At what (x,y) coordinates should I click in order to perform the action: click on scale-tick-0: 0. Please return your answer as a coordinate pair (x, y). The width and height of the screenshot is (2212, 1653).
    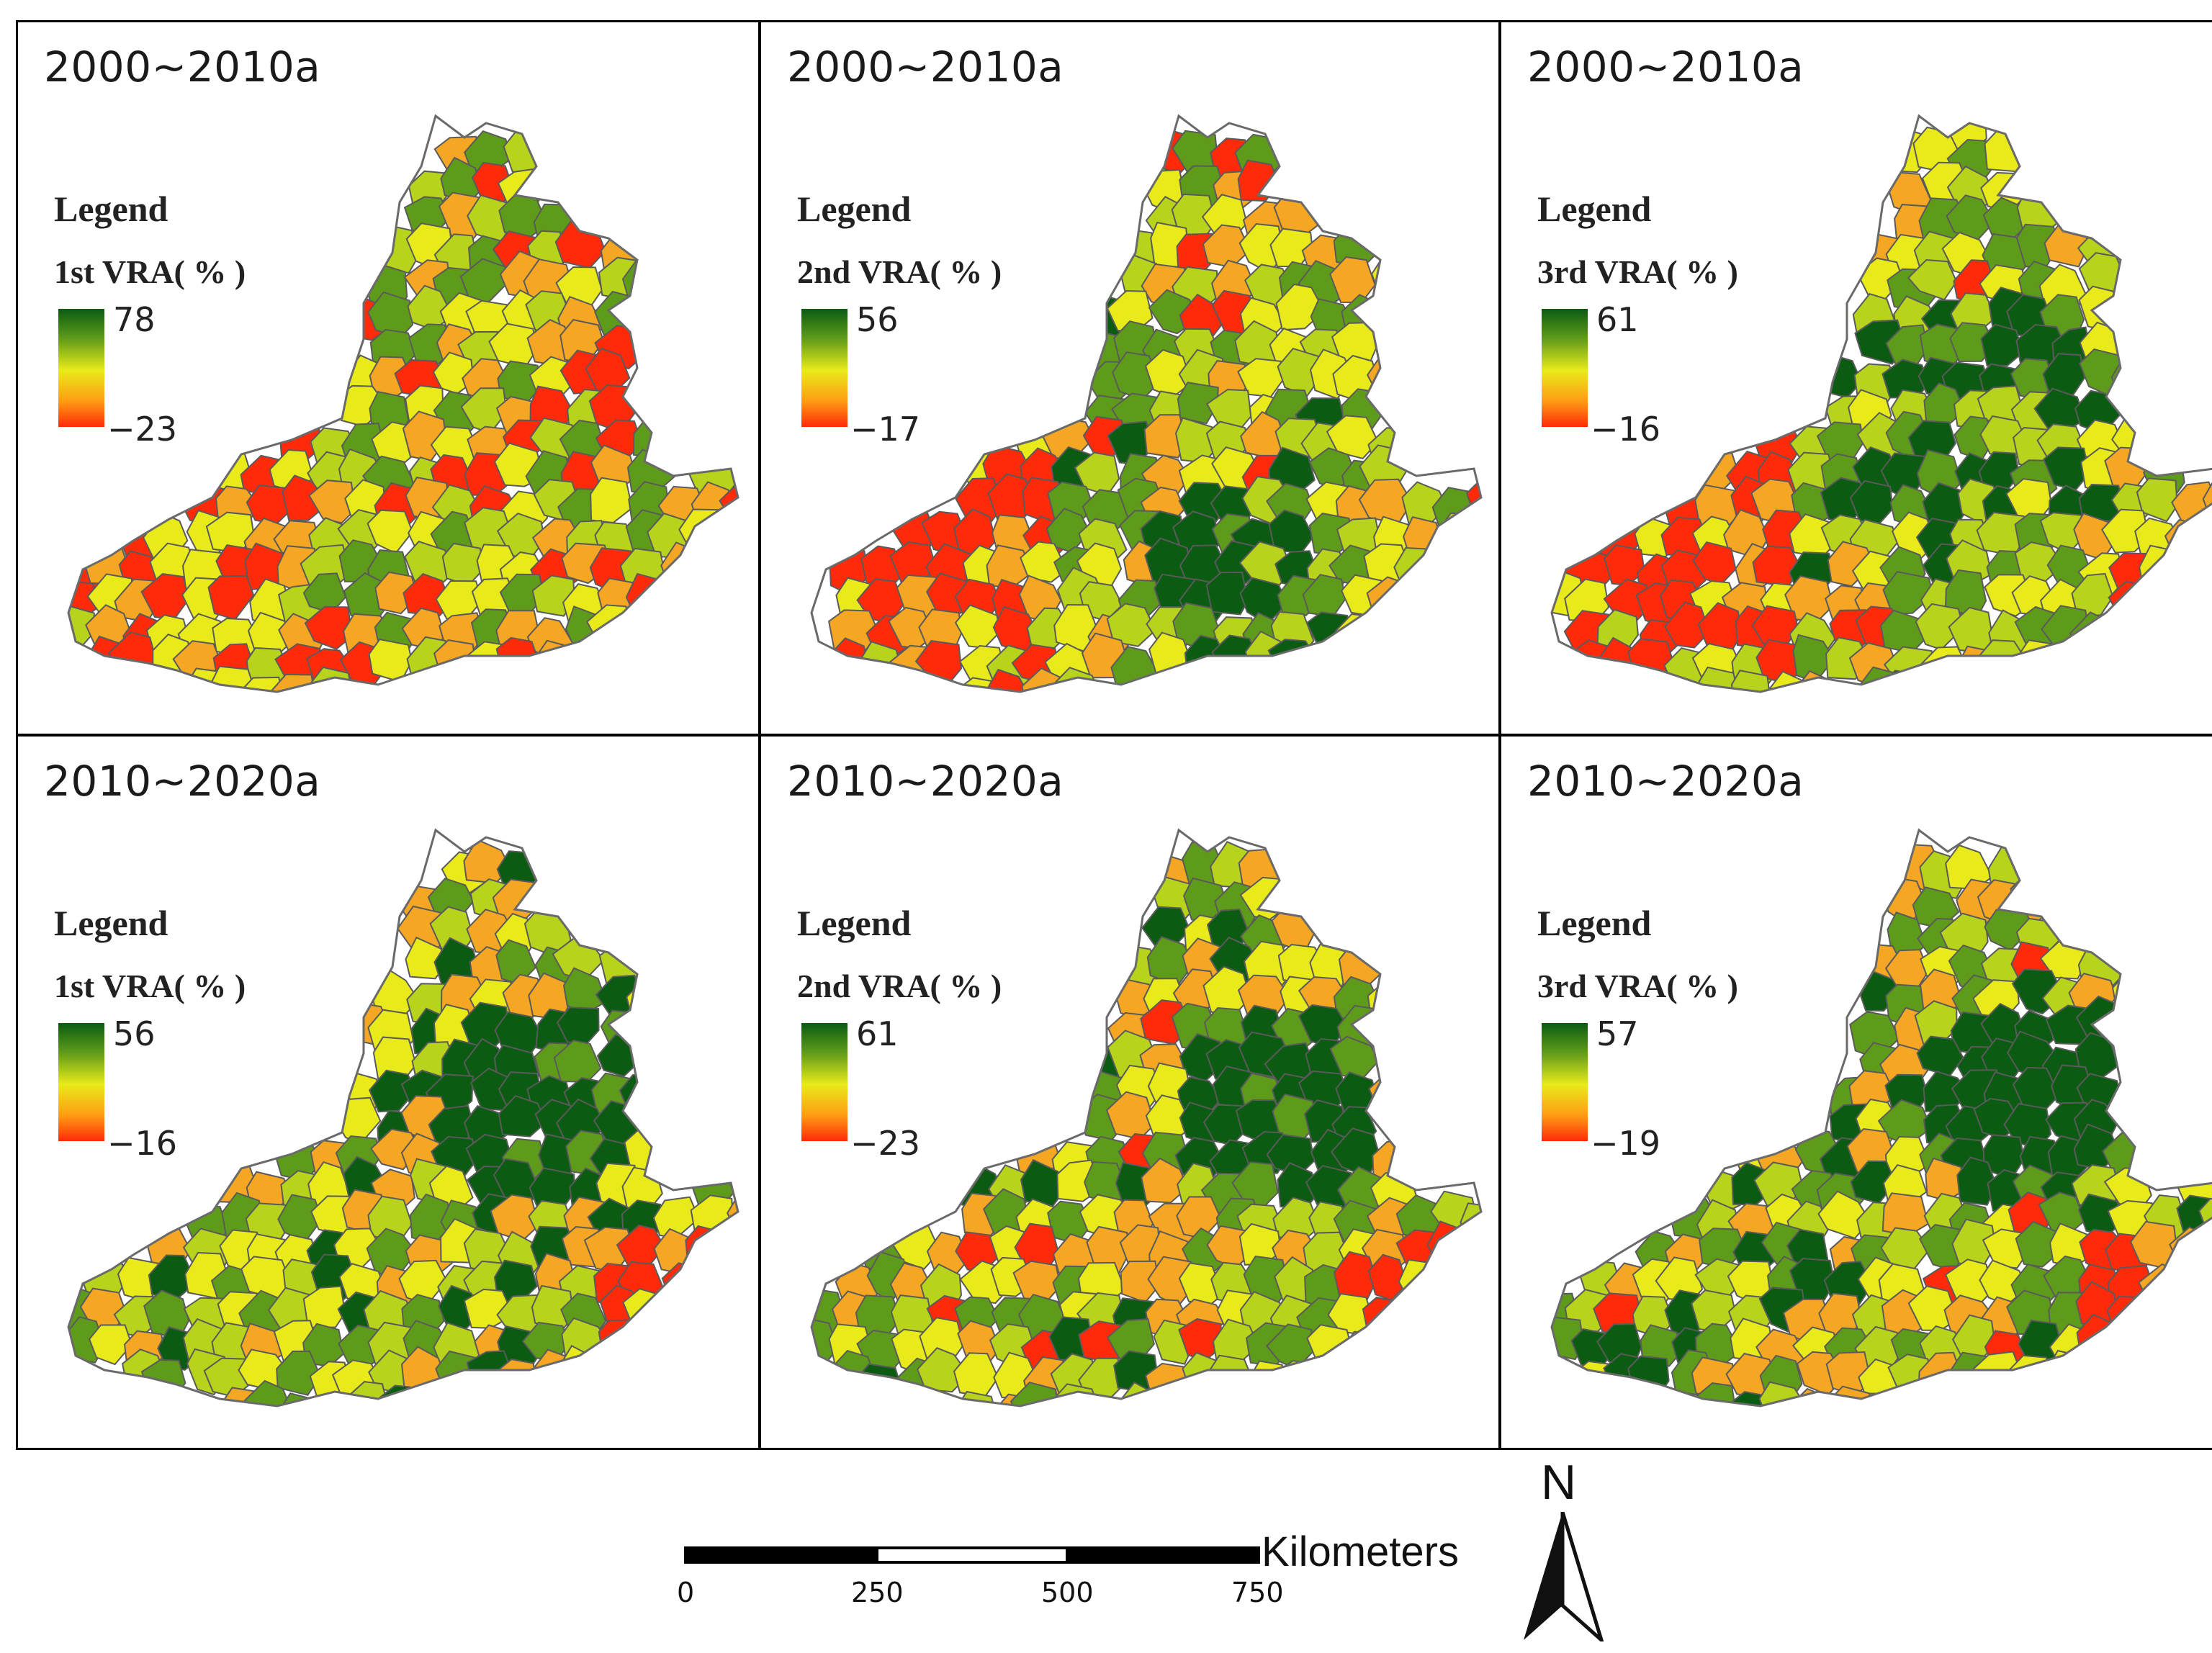
    Looking at the image, I should click on (686, 1592).